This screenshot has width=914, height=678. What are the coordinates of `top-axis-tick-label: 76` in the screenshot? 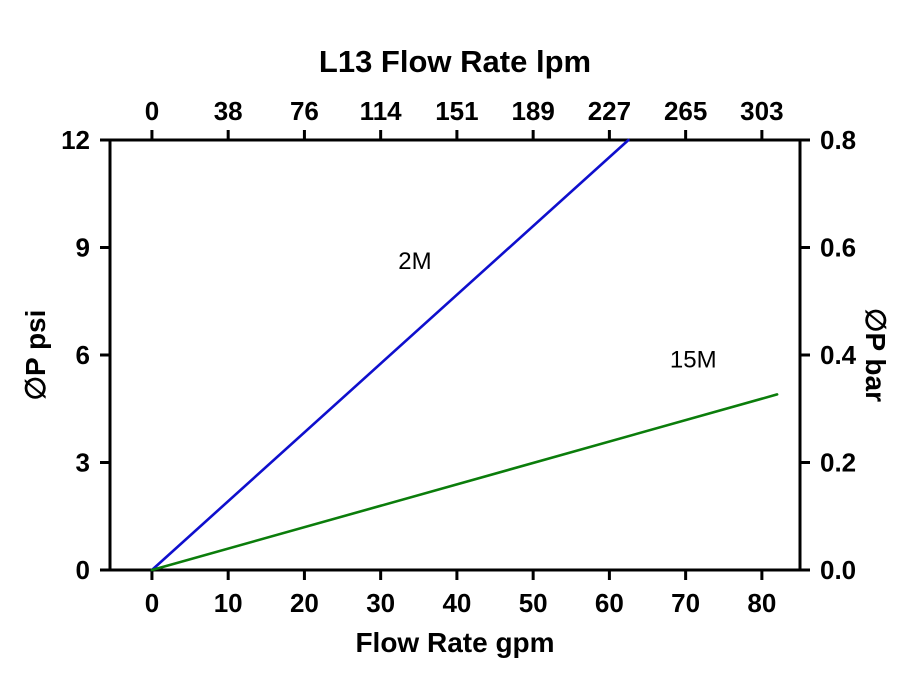 It's located at (304, 111).